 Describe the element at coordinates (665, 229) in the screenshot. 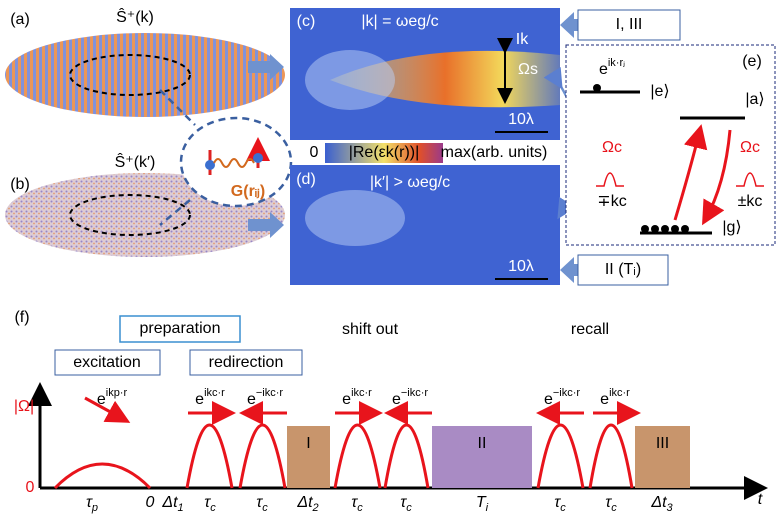

I see `ground-atoms` at that location.